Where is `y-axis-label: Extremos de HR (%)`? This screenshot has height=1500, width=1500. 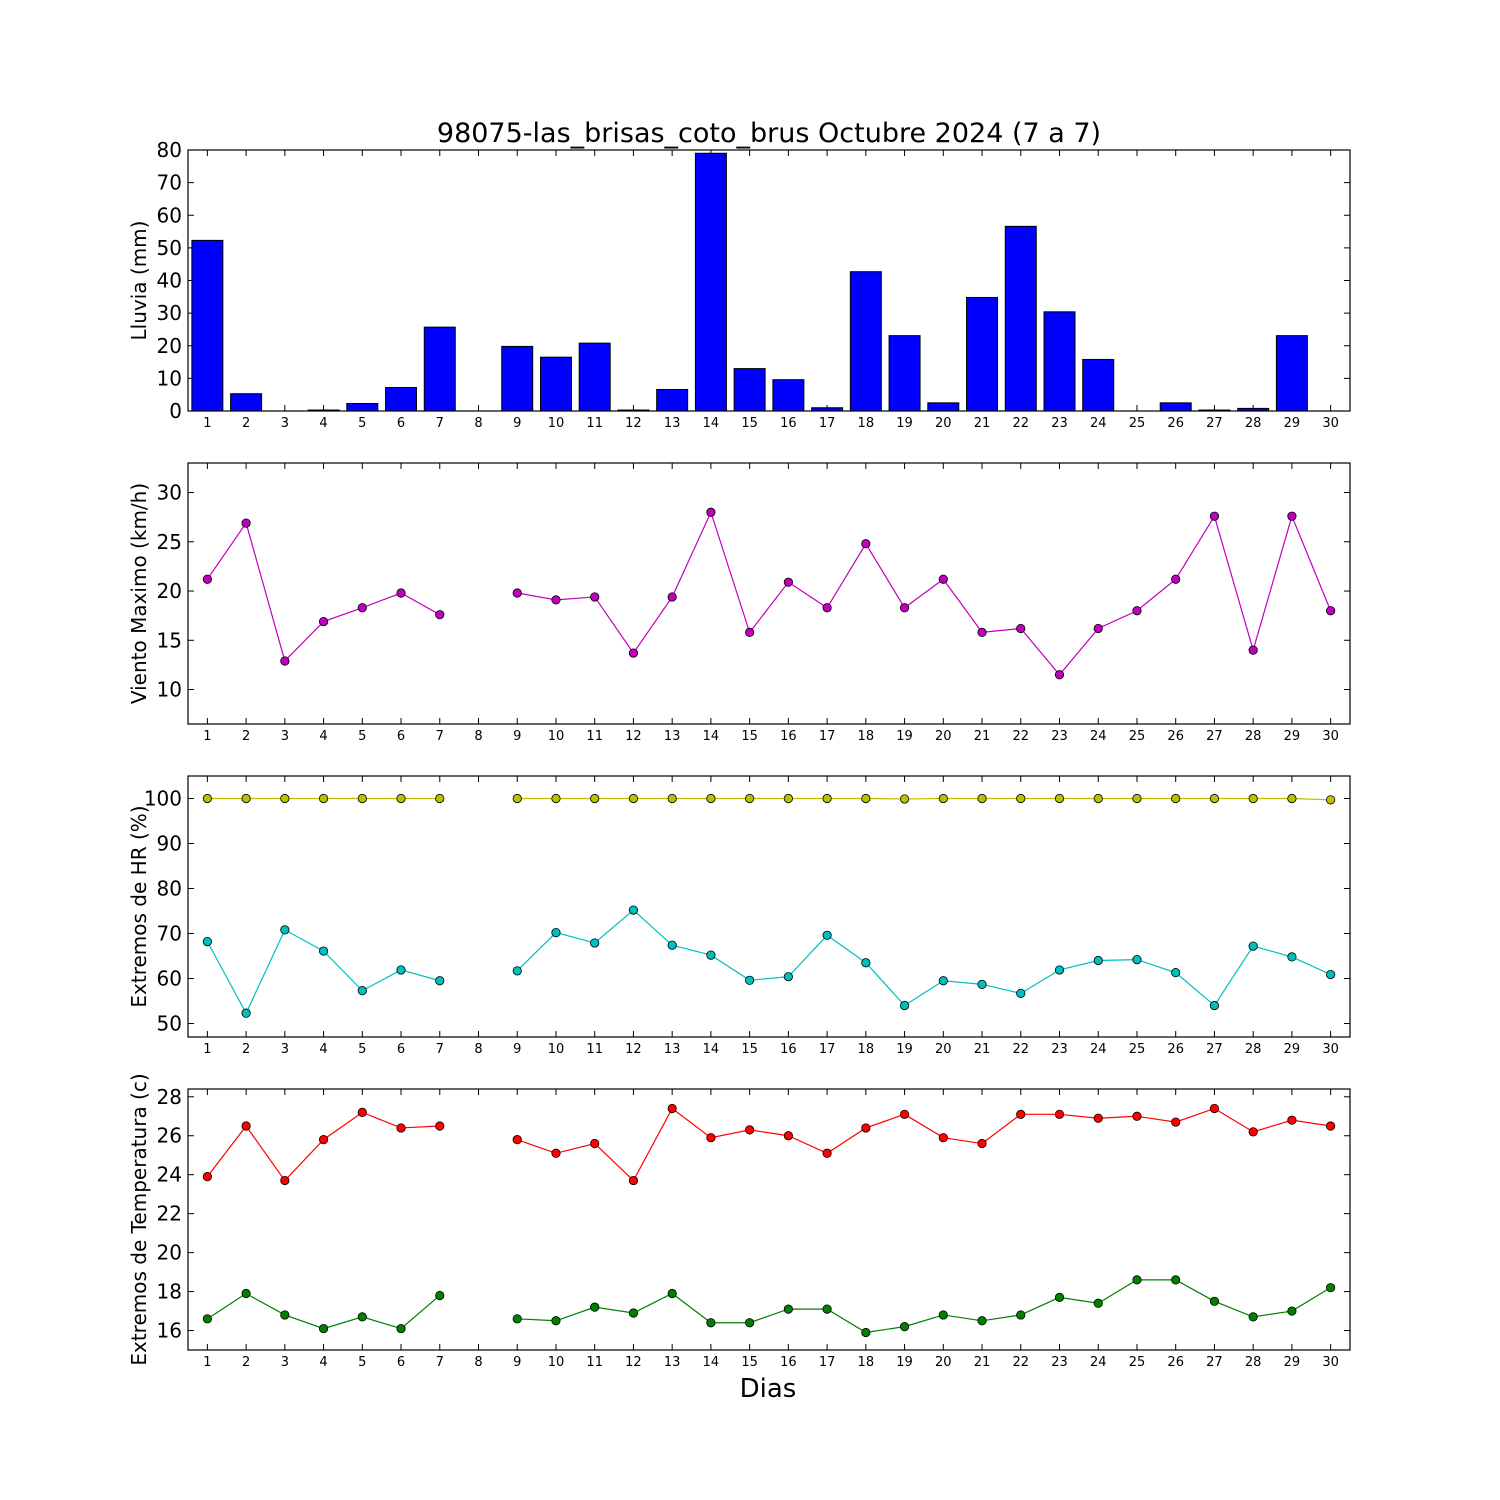
y-axis-label: Extremos de HR (%) is located at coordinates (139, 906).